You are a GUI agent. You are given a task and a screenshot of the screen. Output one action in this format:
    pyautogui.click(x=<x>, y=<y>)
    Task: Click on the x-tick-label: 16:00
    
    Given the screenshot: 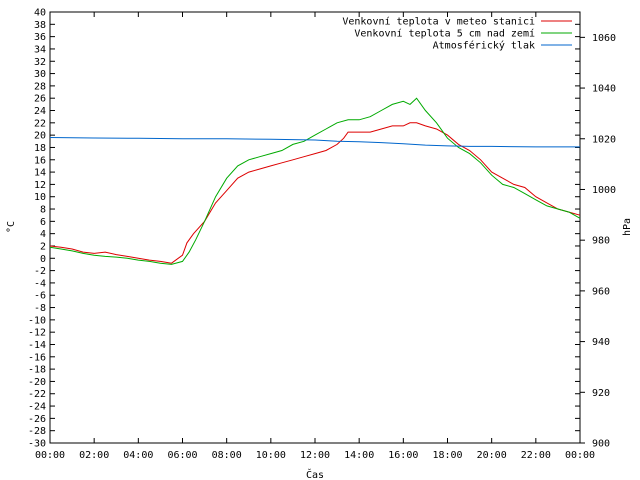 What is the action you would take?
    pyautogui.click(x=403, y=455)
    